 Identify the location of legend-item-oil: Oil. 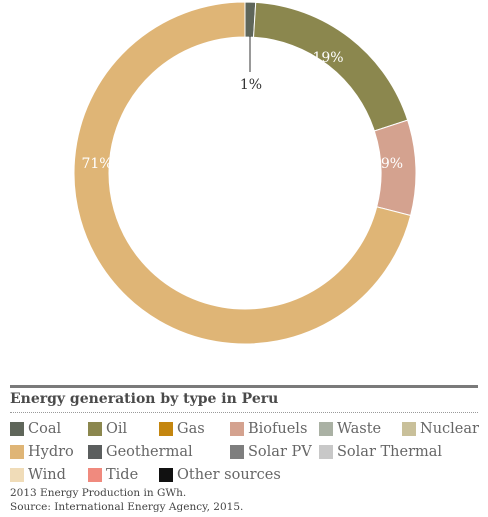
(107, 428).